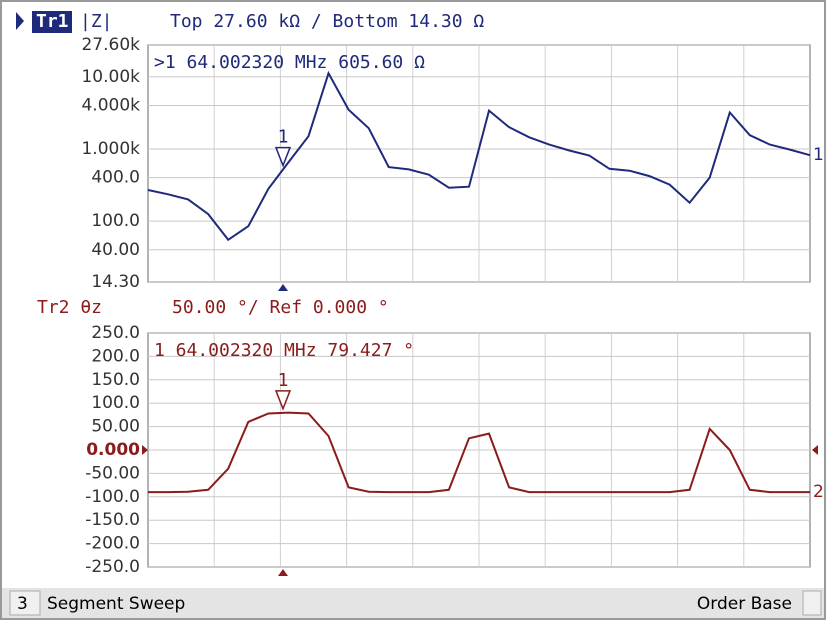 This screenshot has width=826, height=620. I want to click on trace-highlight, so click(52, 22).